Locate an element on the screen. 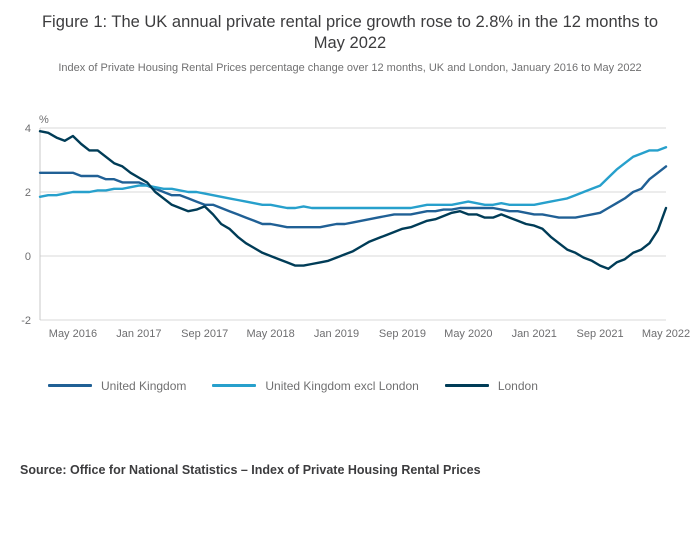 The width and height of the screenshot is (700, 549). svg-text: Sep 2019 is located at coordinates (402, 334).